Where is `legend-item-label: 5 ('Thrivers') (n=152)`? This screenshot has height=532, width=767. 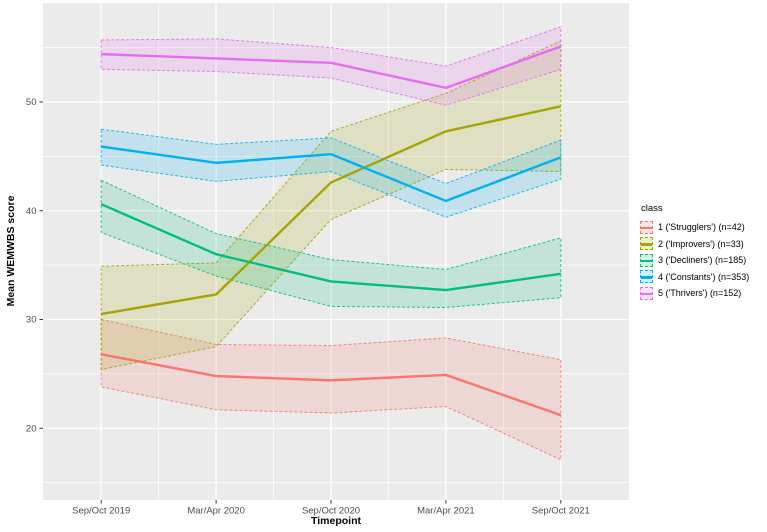
legend-item-label: 5 ('Thrivers') (n=152) is located at coordinates (700, 293).